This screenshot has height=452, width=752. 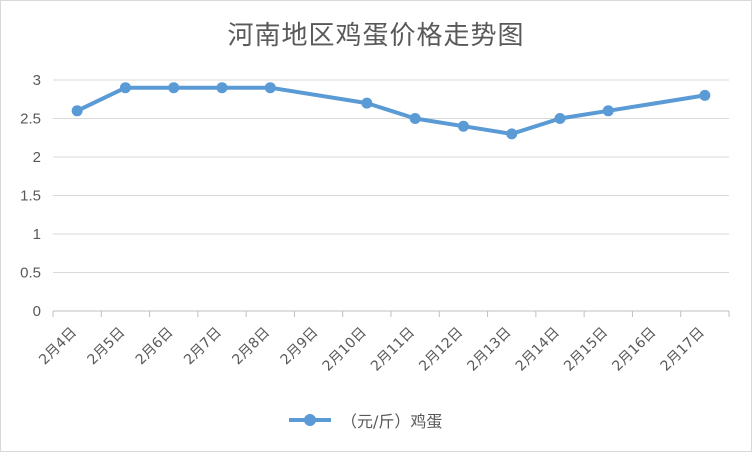 I want to click on y-tick-label: 2, so click(x=37, y=157).